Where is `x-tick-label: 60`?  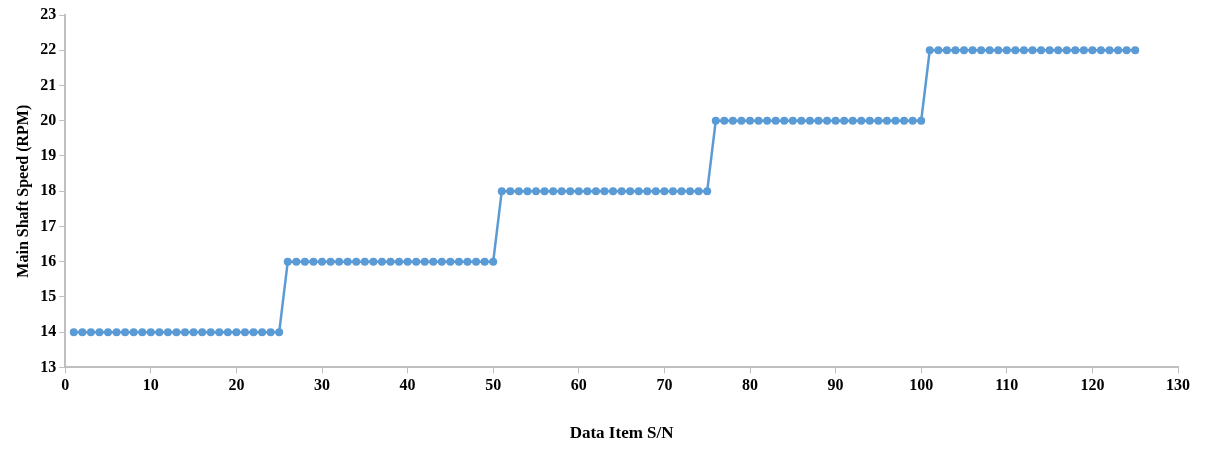
x-tick-label: 60 is located at coordinates (578, 385).